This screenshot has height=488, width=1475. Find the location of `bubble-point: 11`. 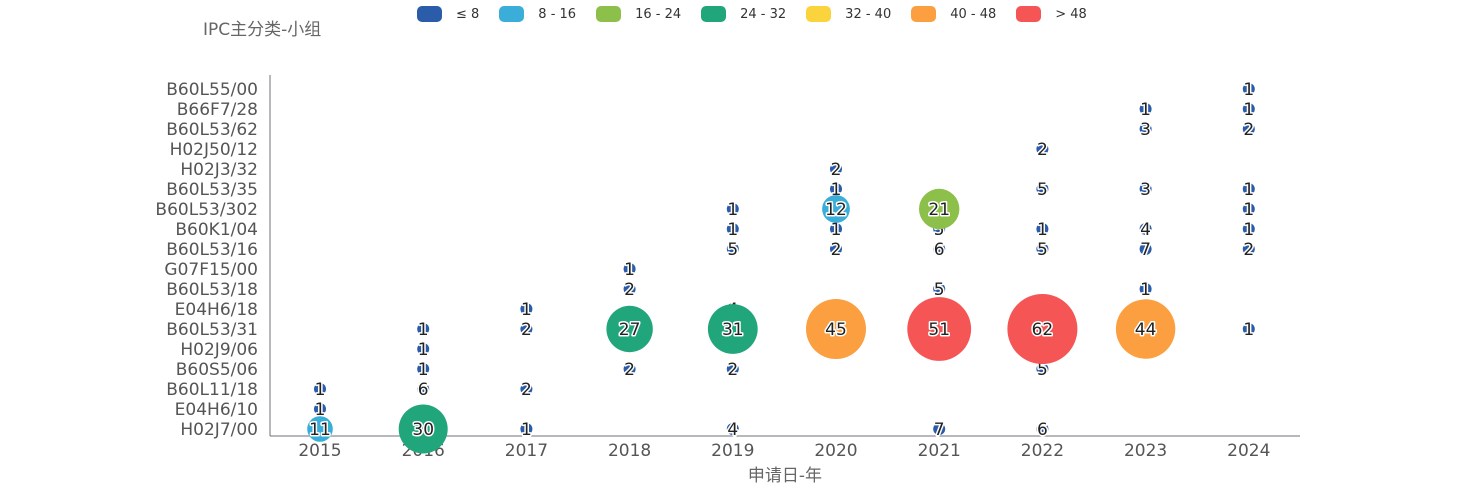

bubble-point: 11 is located at coordinates (320, 429).